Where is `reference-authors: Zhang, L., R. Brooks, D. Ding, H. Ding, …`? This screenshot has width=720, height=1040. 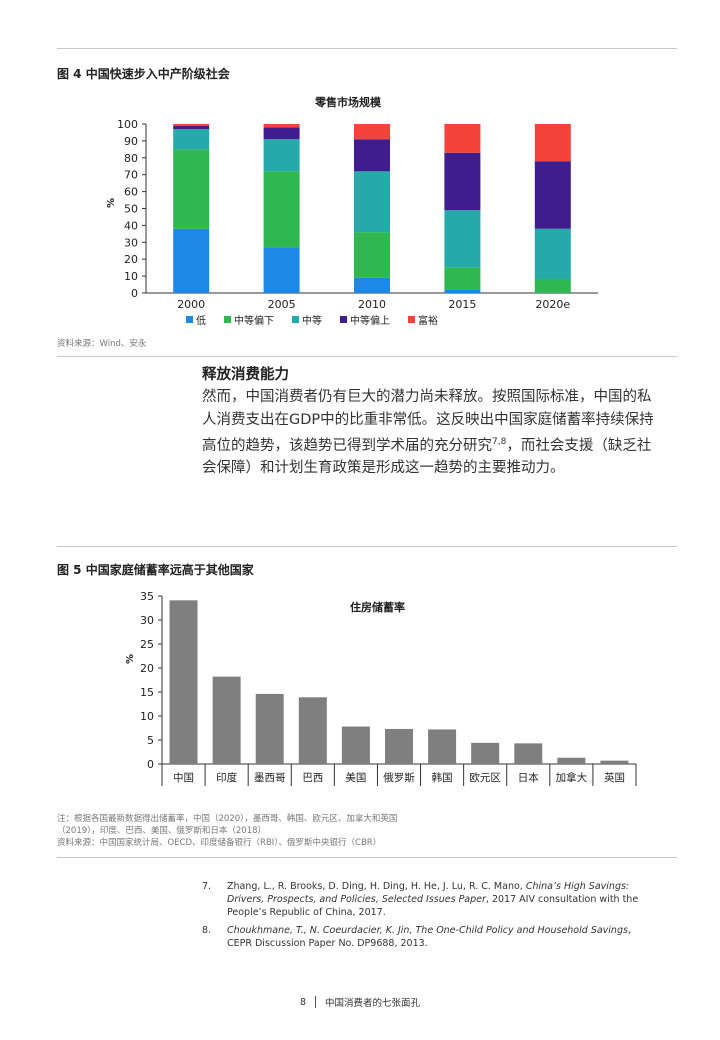
reference-authors: Zhang, L., R. Brooks, D. Ding, H. Ding, … is located at coordinates (376, 886).